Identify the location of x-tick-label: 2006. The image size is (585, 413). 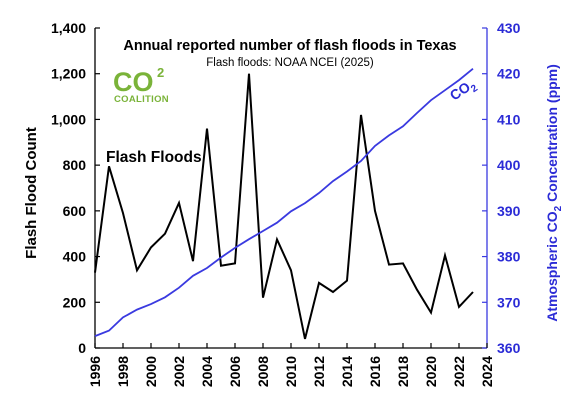
(235, 371).